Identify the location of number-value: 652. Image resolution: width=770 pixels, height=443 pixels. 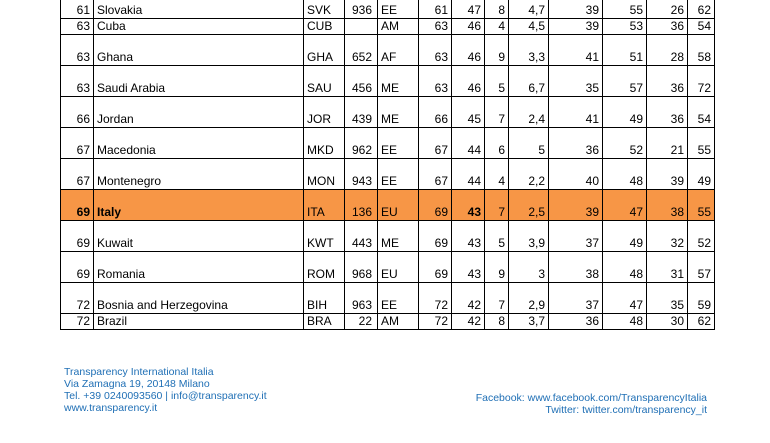
(361, 57).